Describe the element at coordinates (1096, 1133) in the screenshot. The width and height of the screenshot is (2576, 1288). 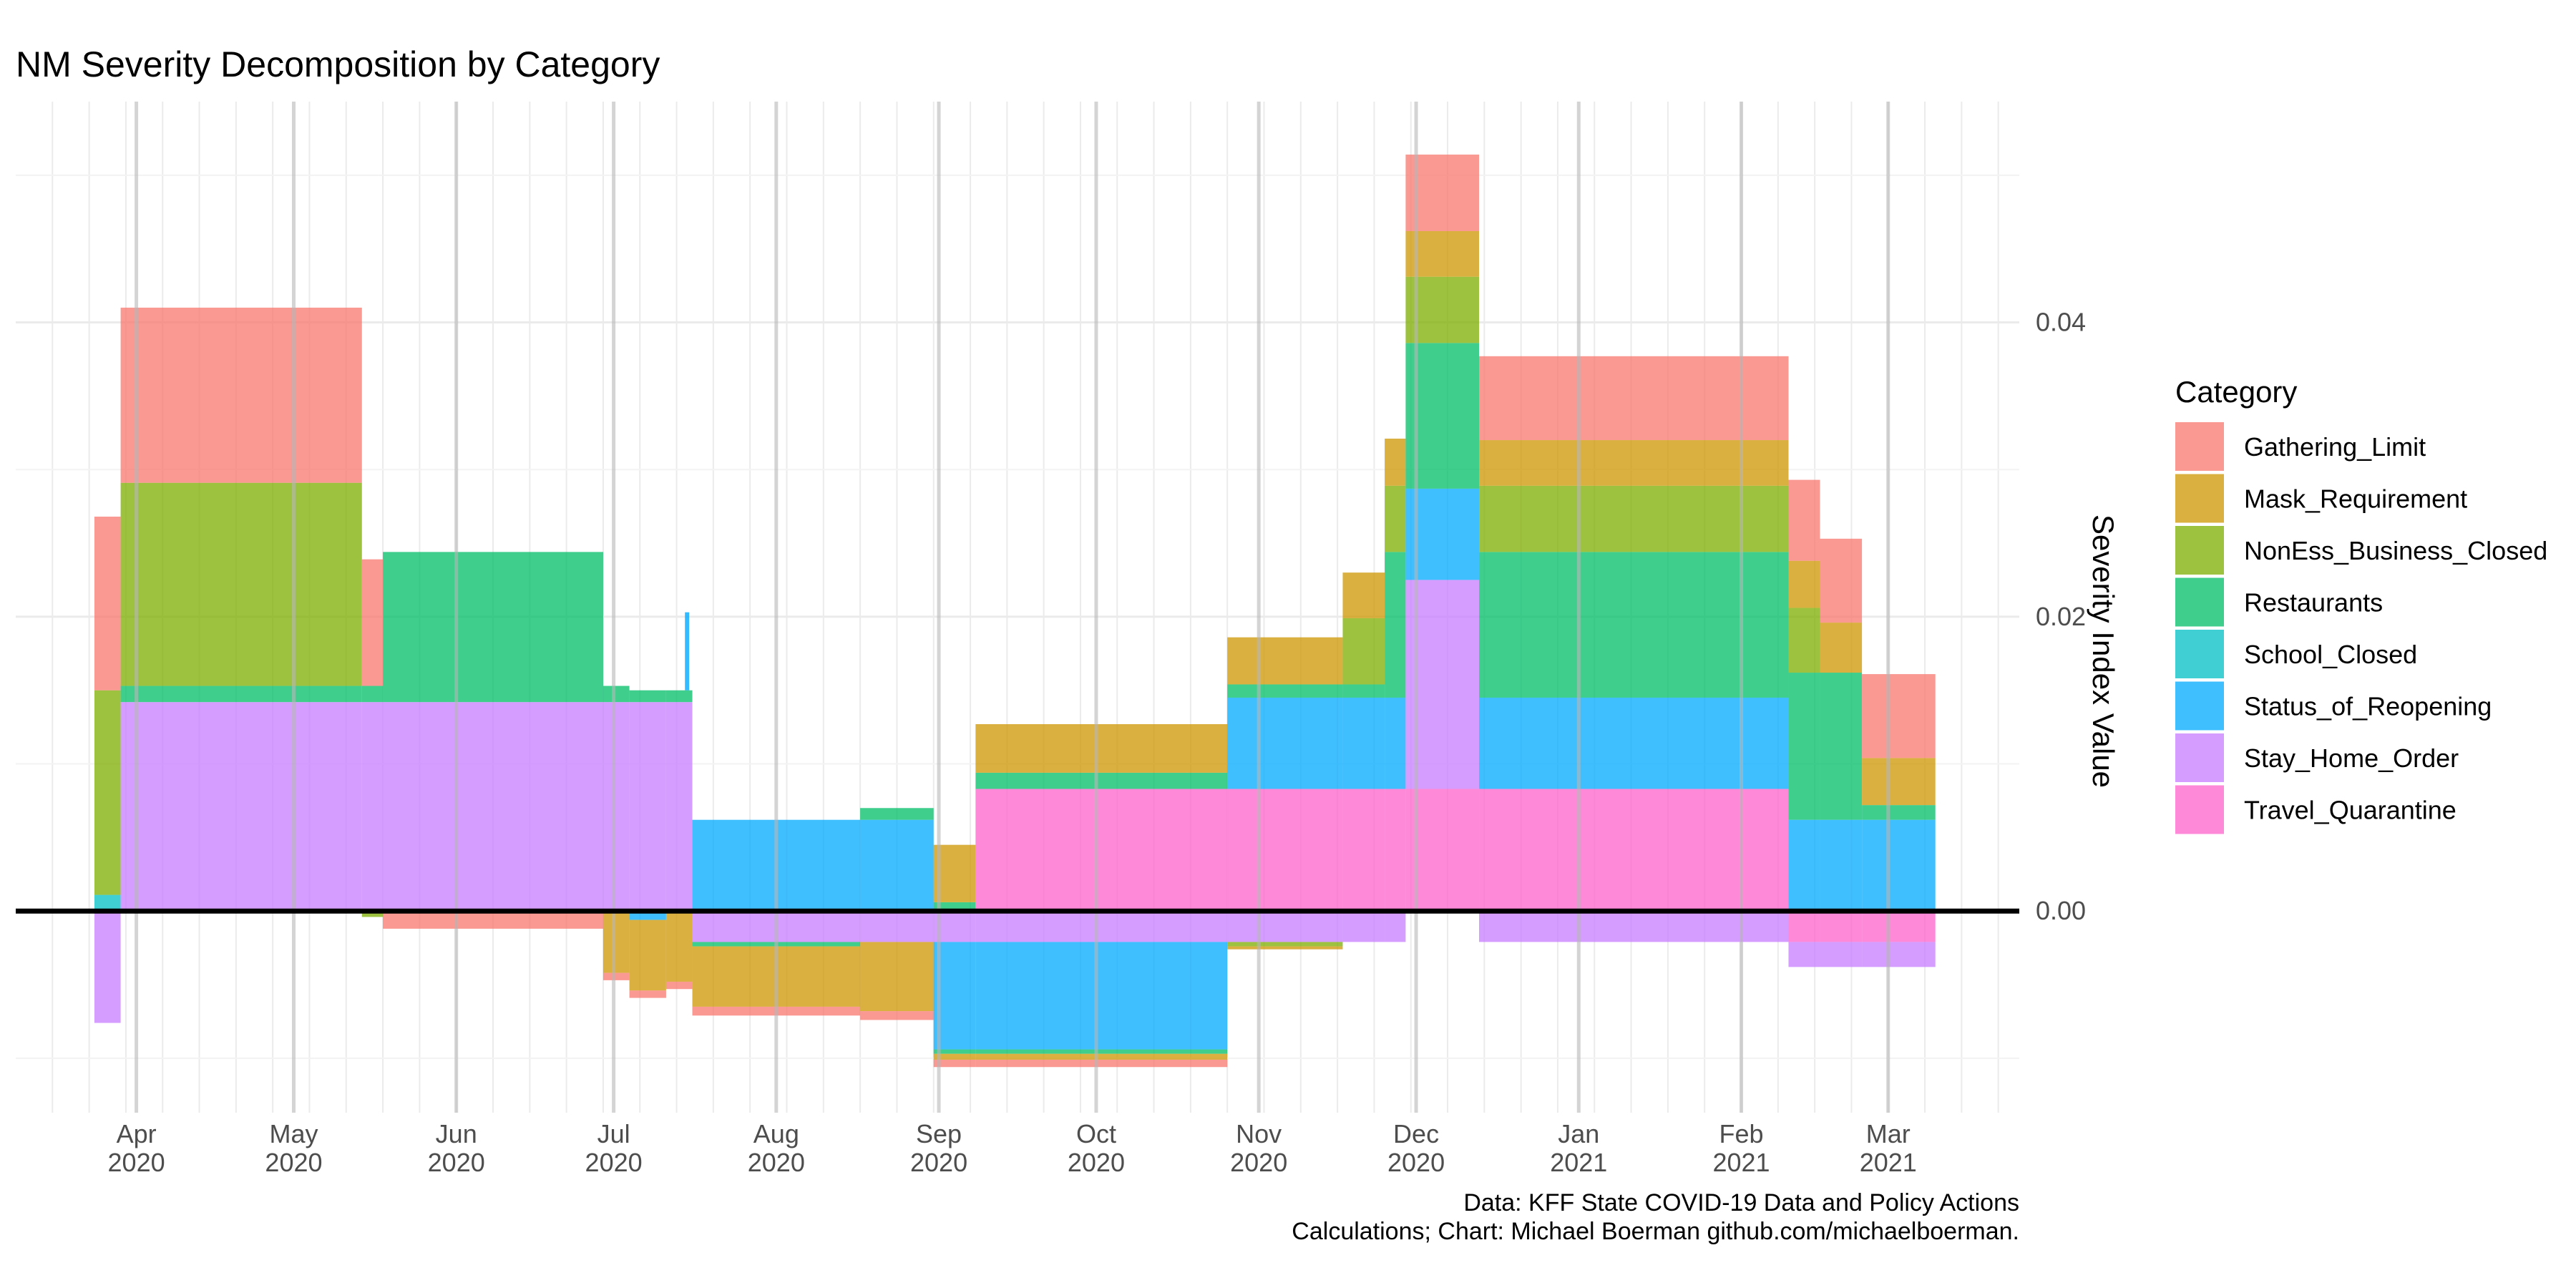
I see `x-tick-label-month: Oct` at that location.